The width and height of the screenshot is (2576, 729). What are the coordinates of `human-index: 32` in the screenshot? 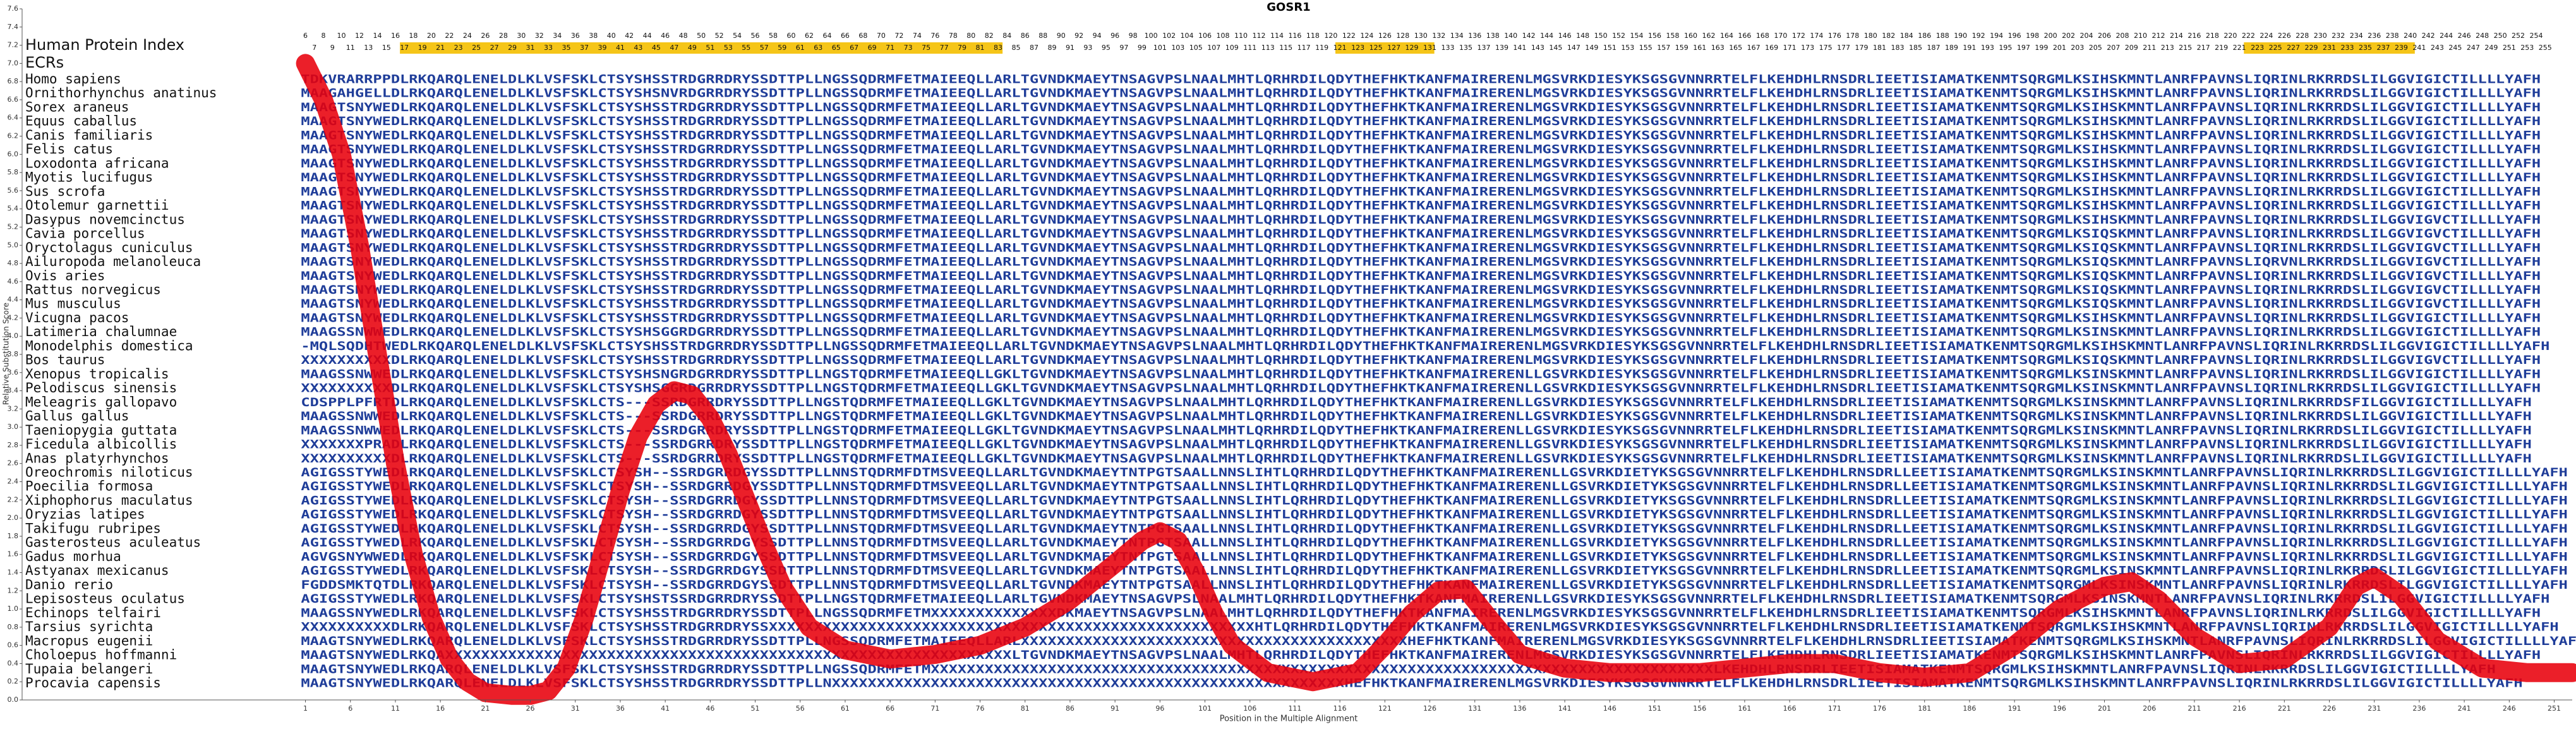 It's located at (539, 36).